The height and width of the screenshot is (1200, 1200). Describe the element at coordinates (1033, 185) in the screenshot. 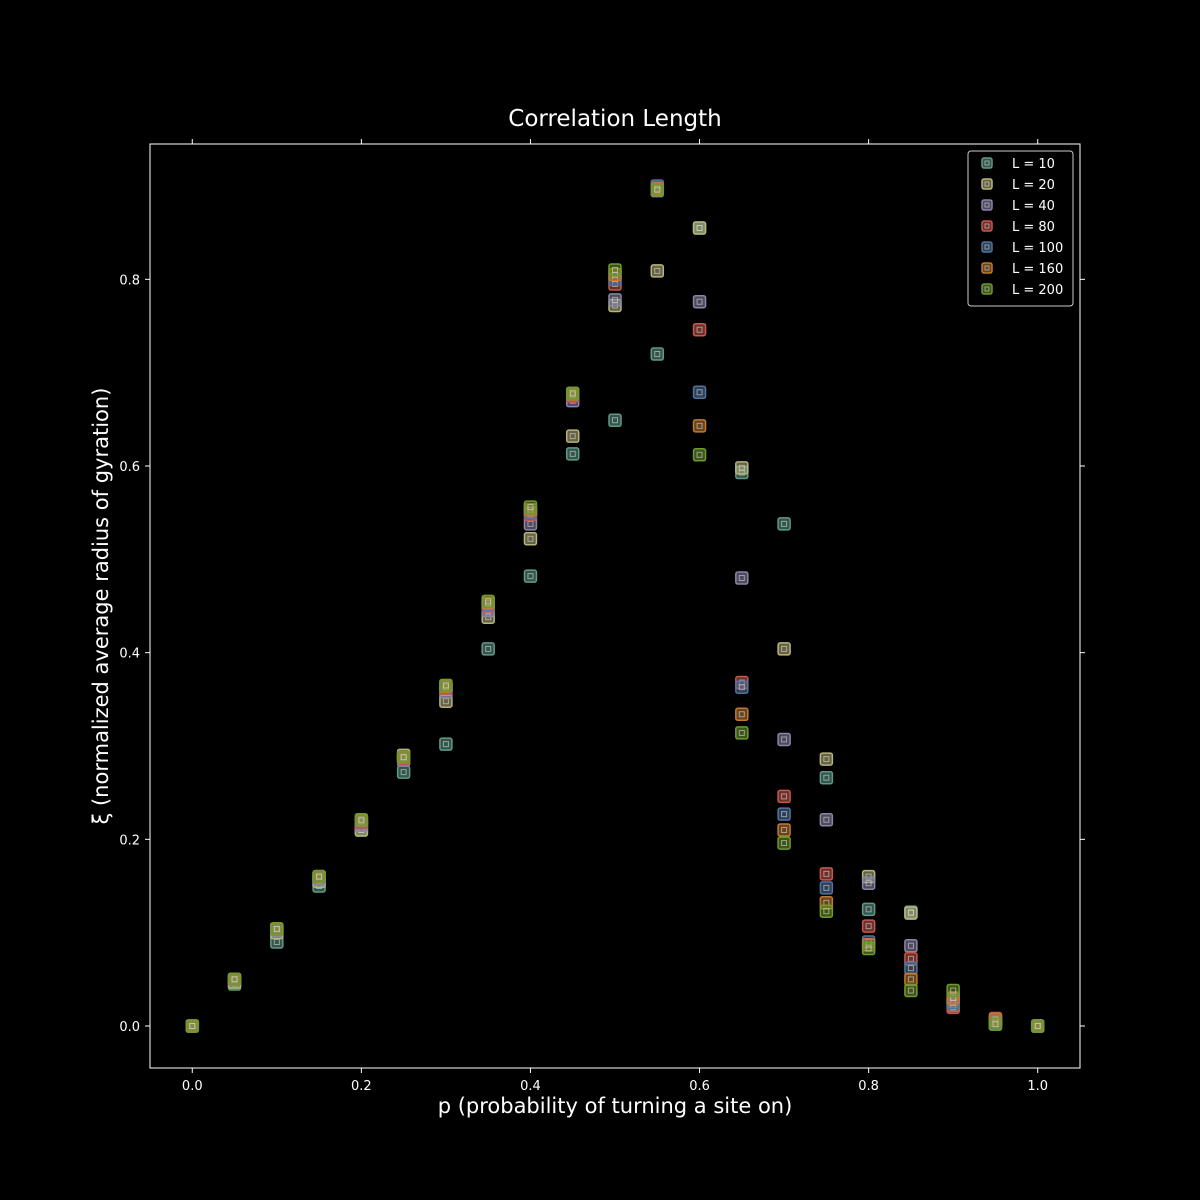

I see `legend-label: L = 20` at that location.